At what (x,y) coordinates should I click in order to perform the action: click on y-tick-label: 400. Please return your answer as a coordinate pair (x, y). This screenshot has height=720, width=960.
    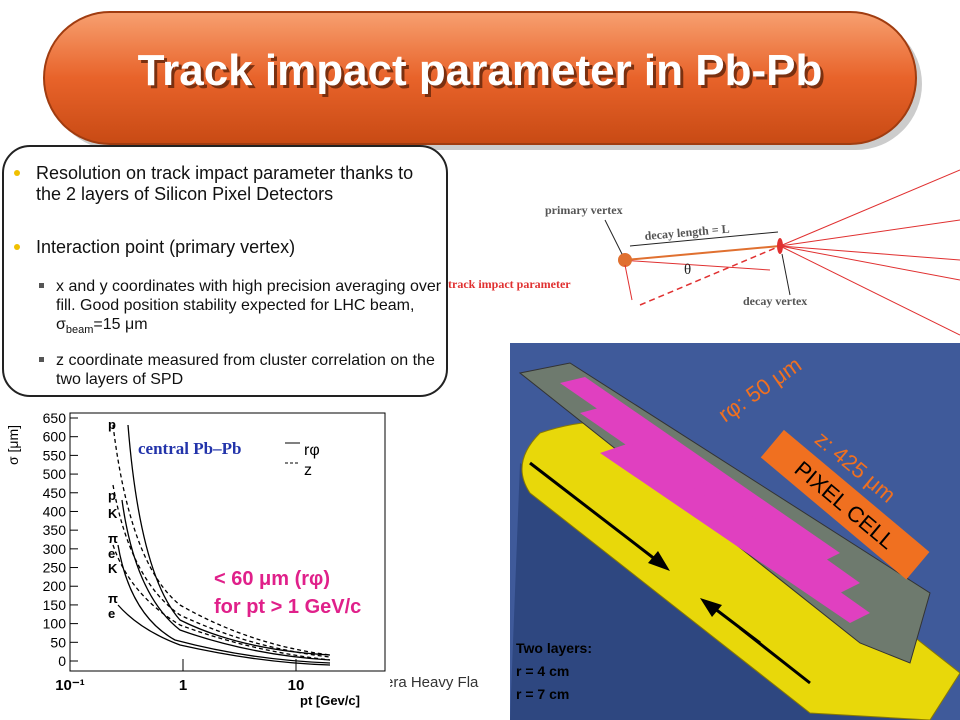
    Looking at the image, I should click on (55, 511).